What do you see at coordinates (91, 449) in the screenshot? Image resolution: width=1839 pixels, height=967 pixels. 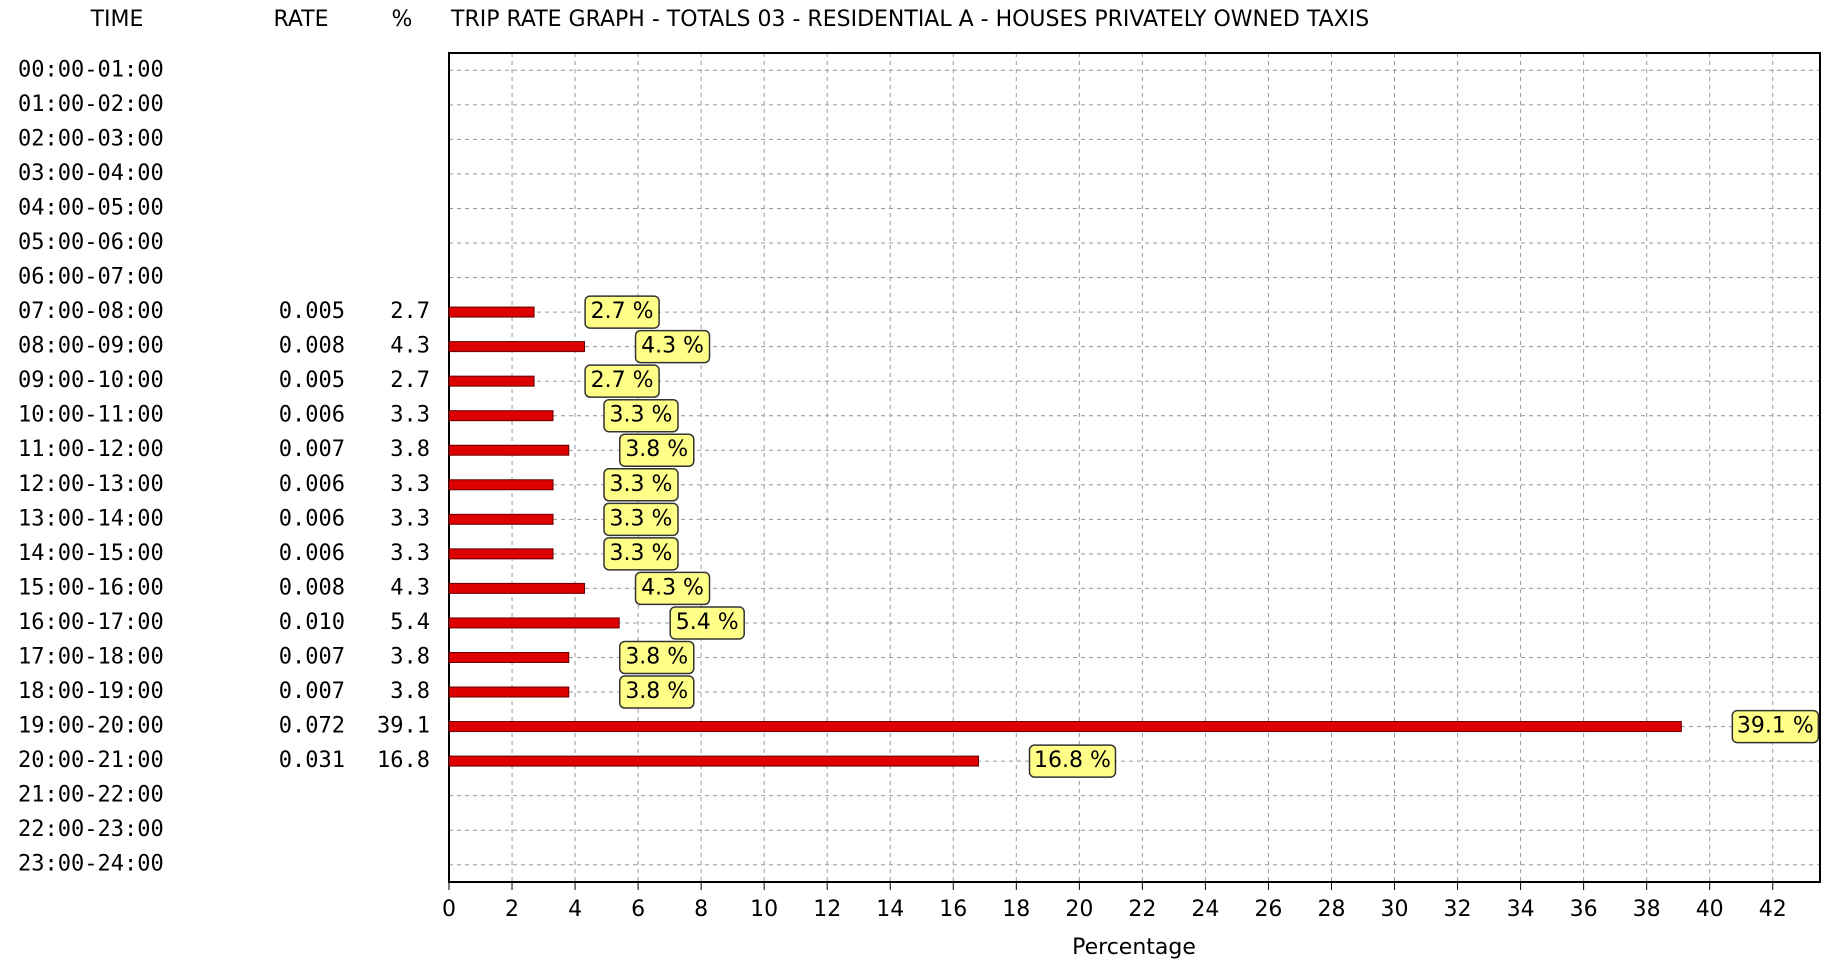 I see `time-label: 11:00-12:00` at bounding box center [91, 449].